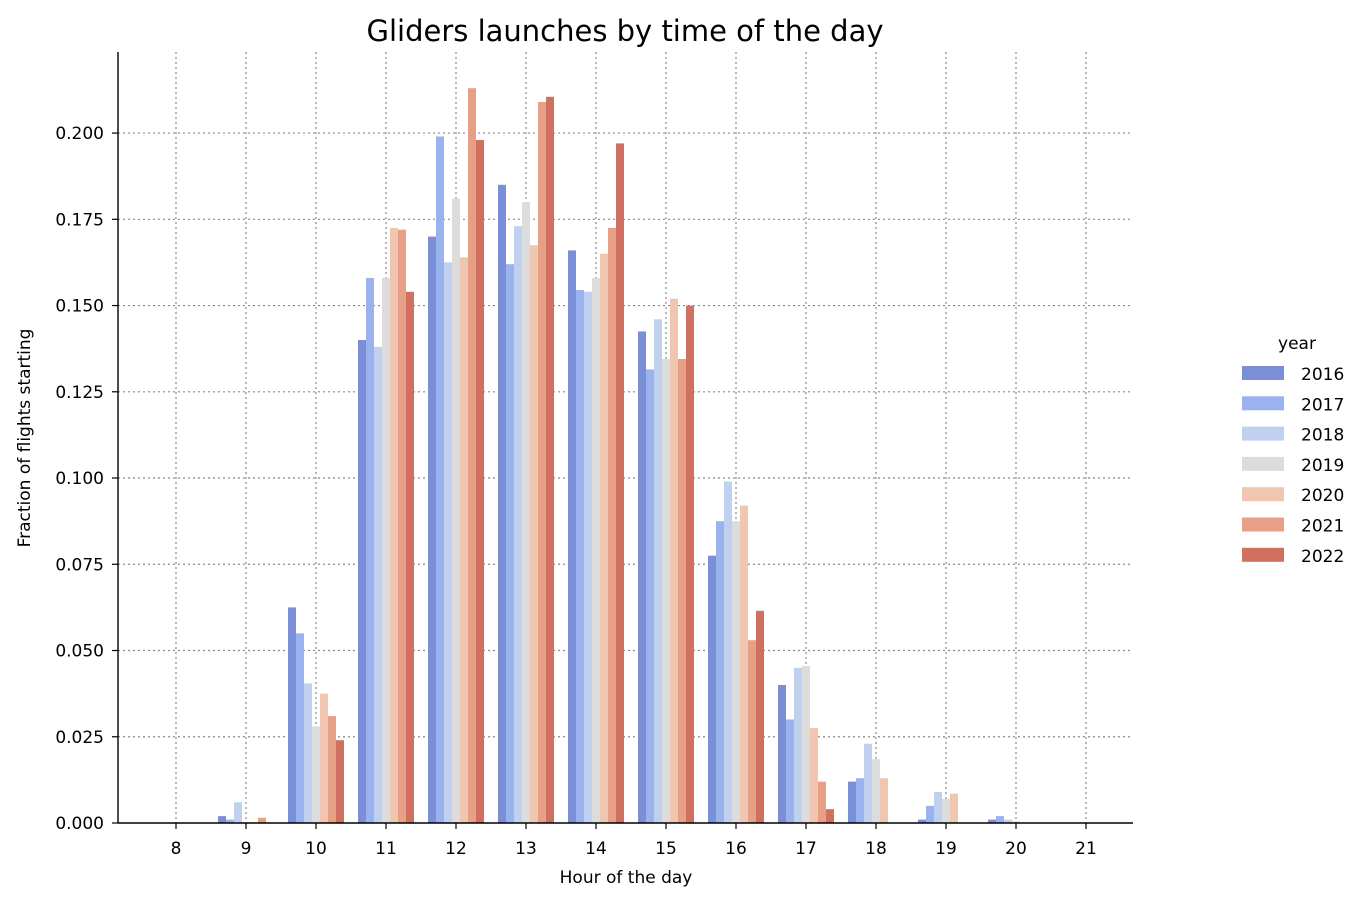  I want to click on legend-label-2019: 2019, so click(1322, 466).